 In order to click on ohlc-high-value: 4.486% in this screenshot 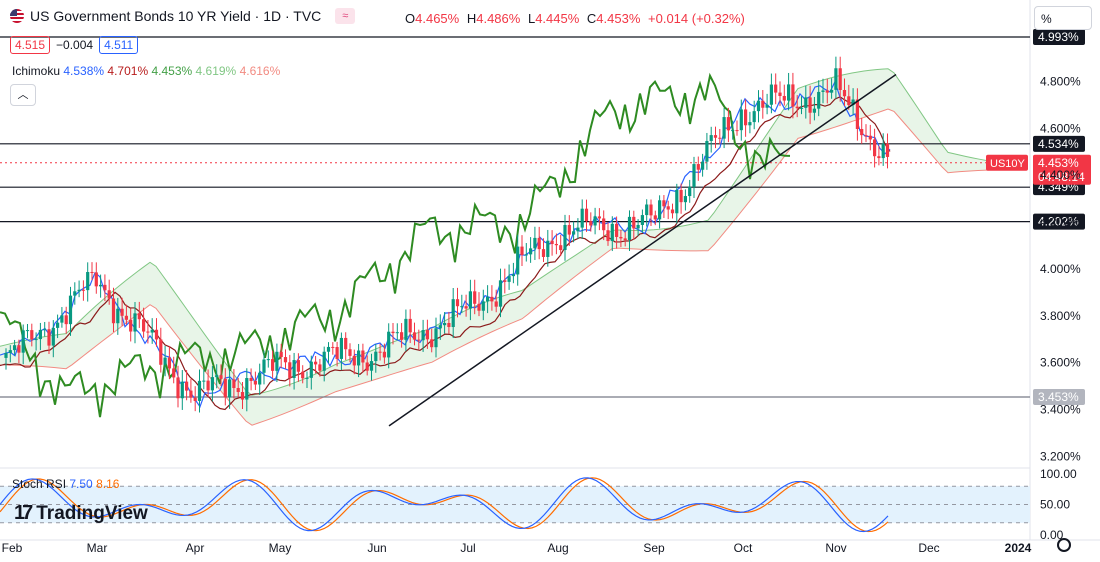, I will do `click(498, 18)`.